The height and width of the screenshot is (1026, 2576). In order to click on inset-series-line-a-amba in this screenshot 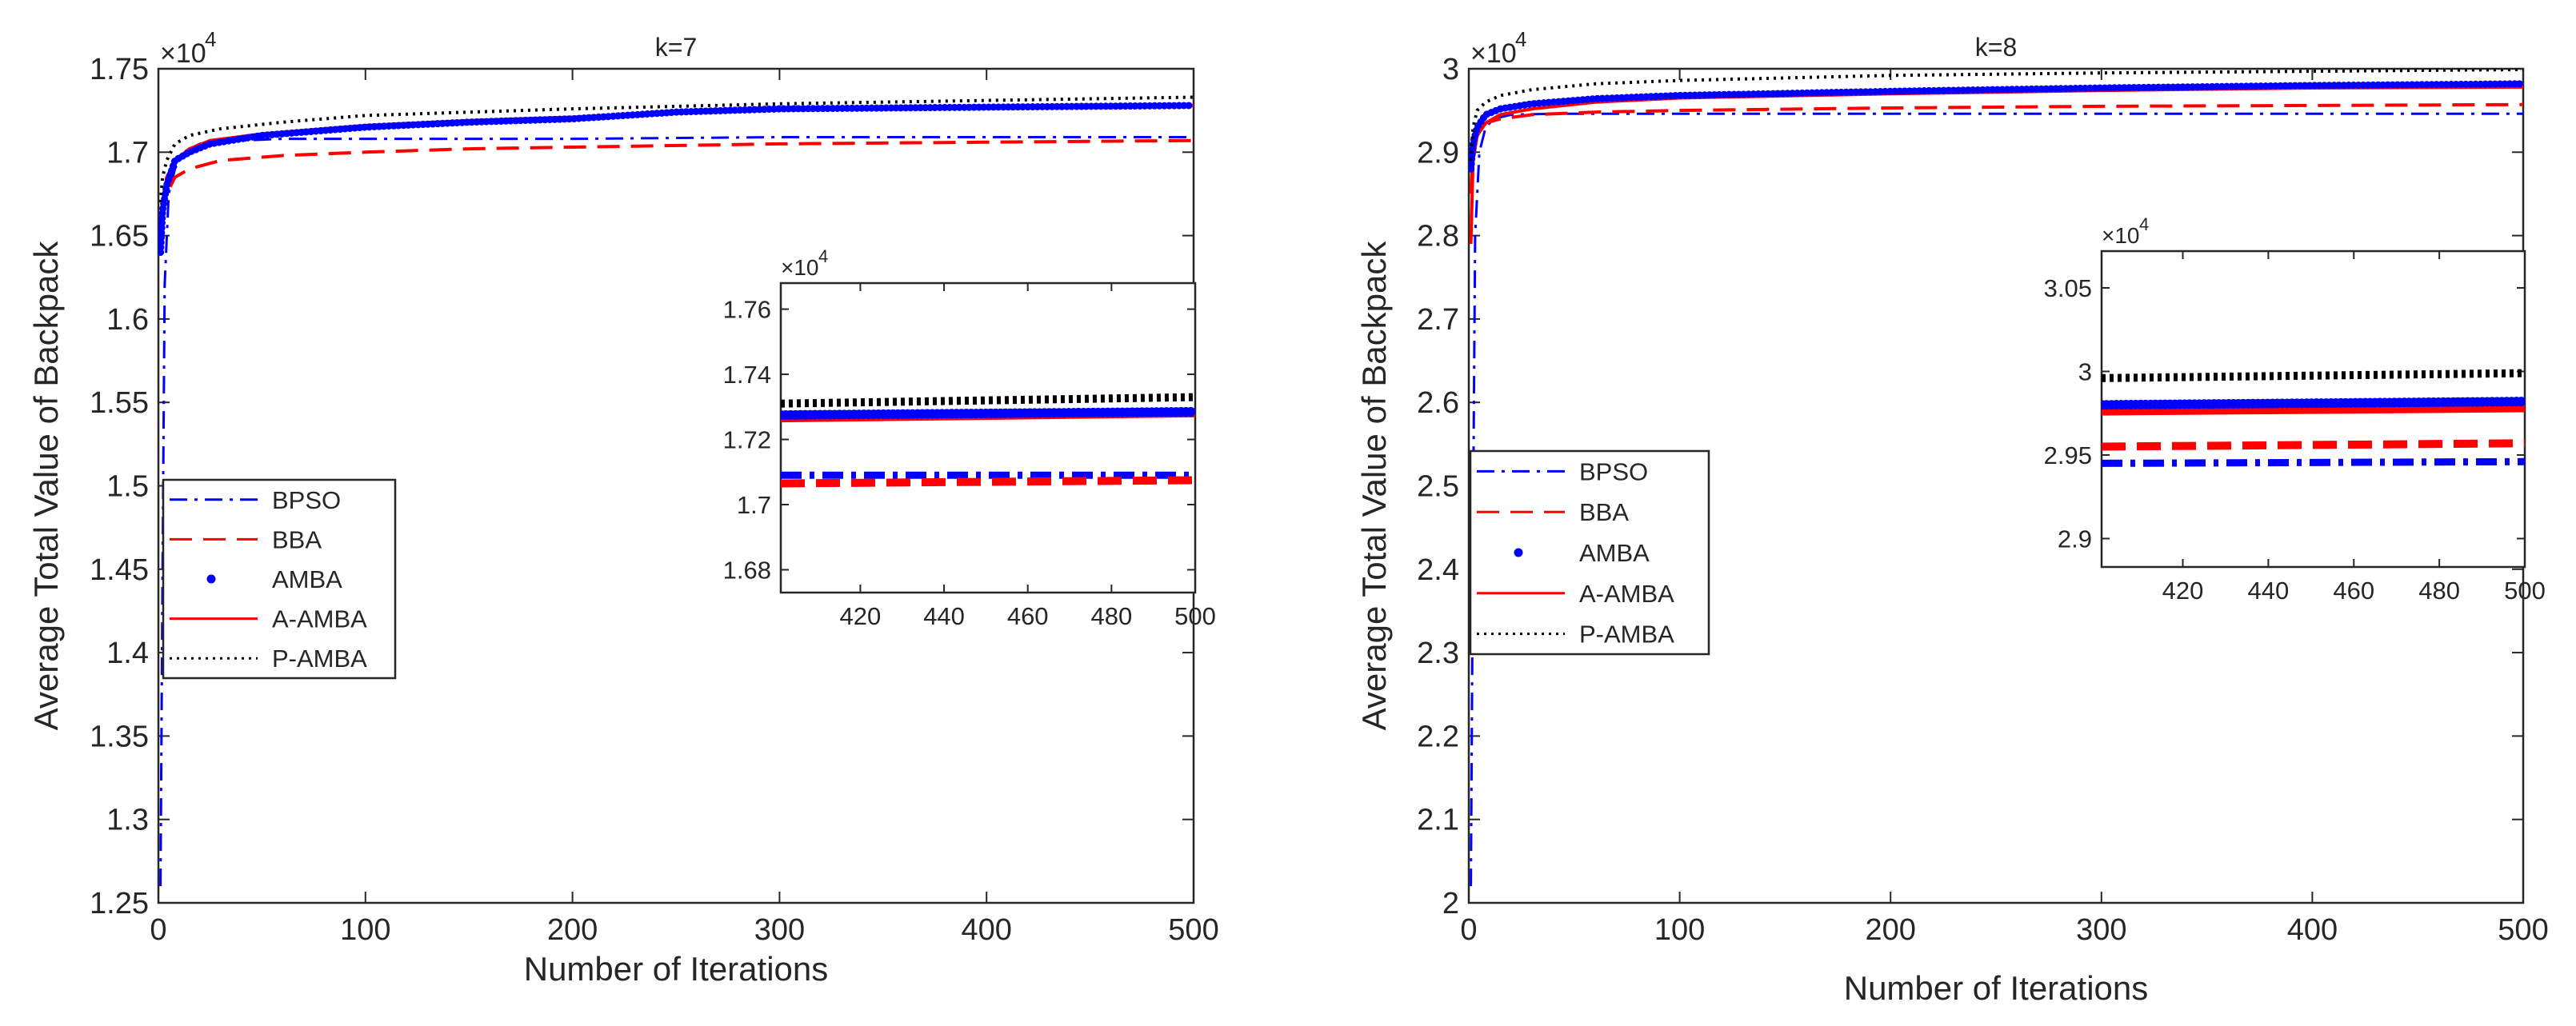, I will do `click(2313, 410)`.